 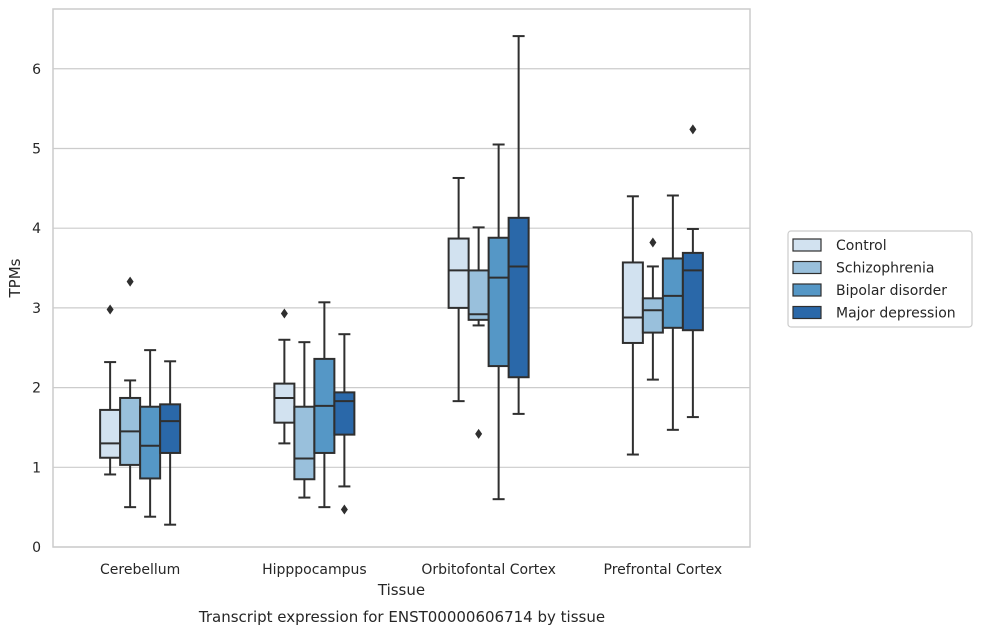 What do you see at coordinates (36, 468) in the screenshot?
I see `y-tick-label: 1` at bounding box center [36, 468].